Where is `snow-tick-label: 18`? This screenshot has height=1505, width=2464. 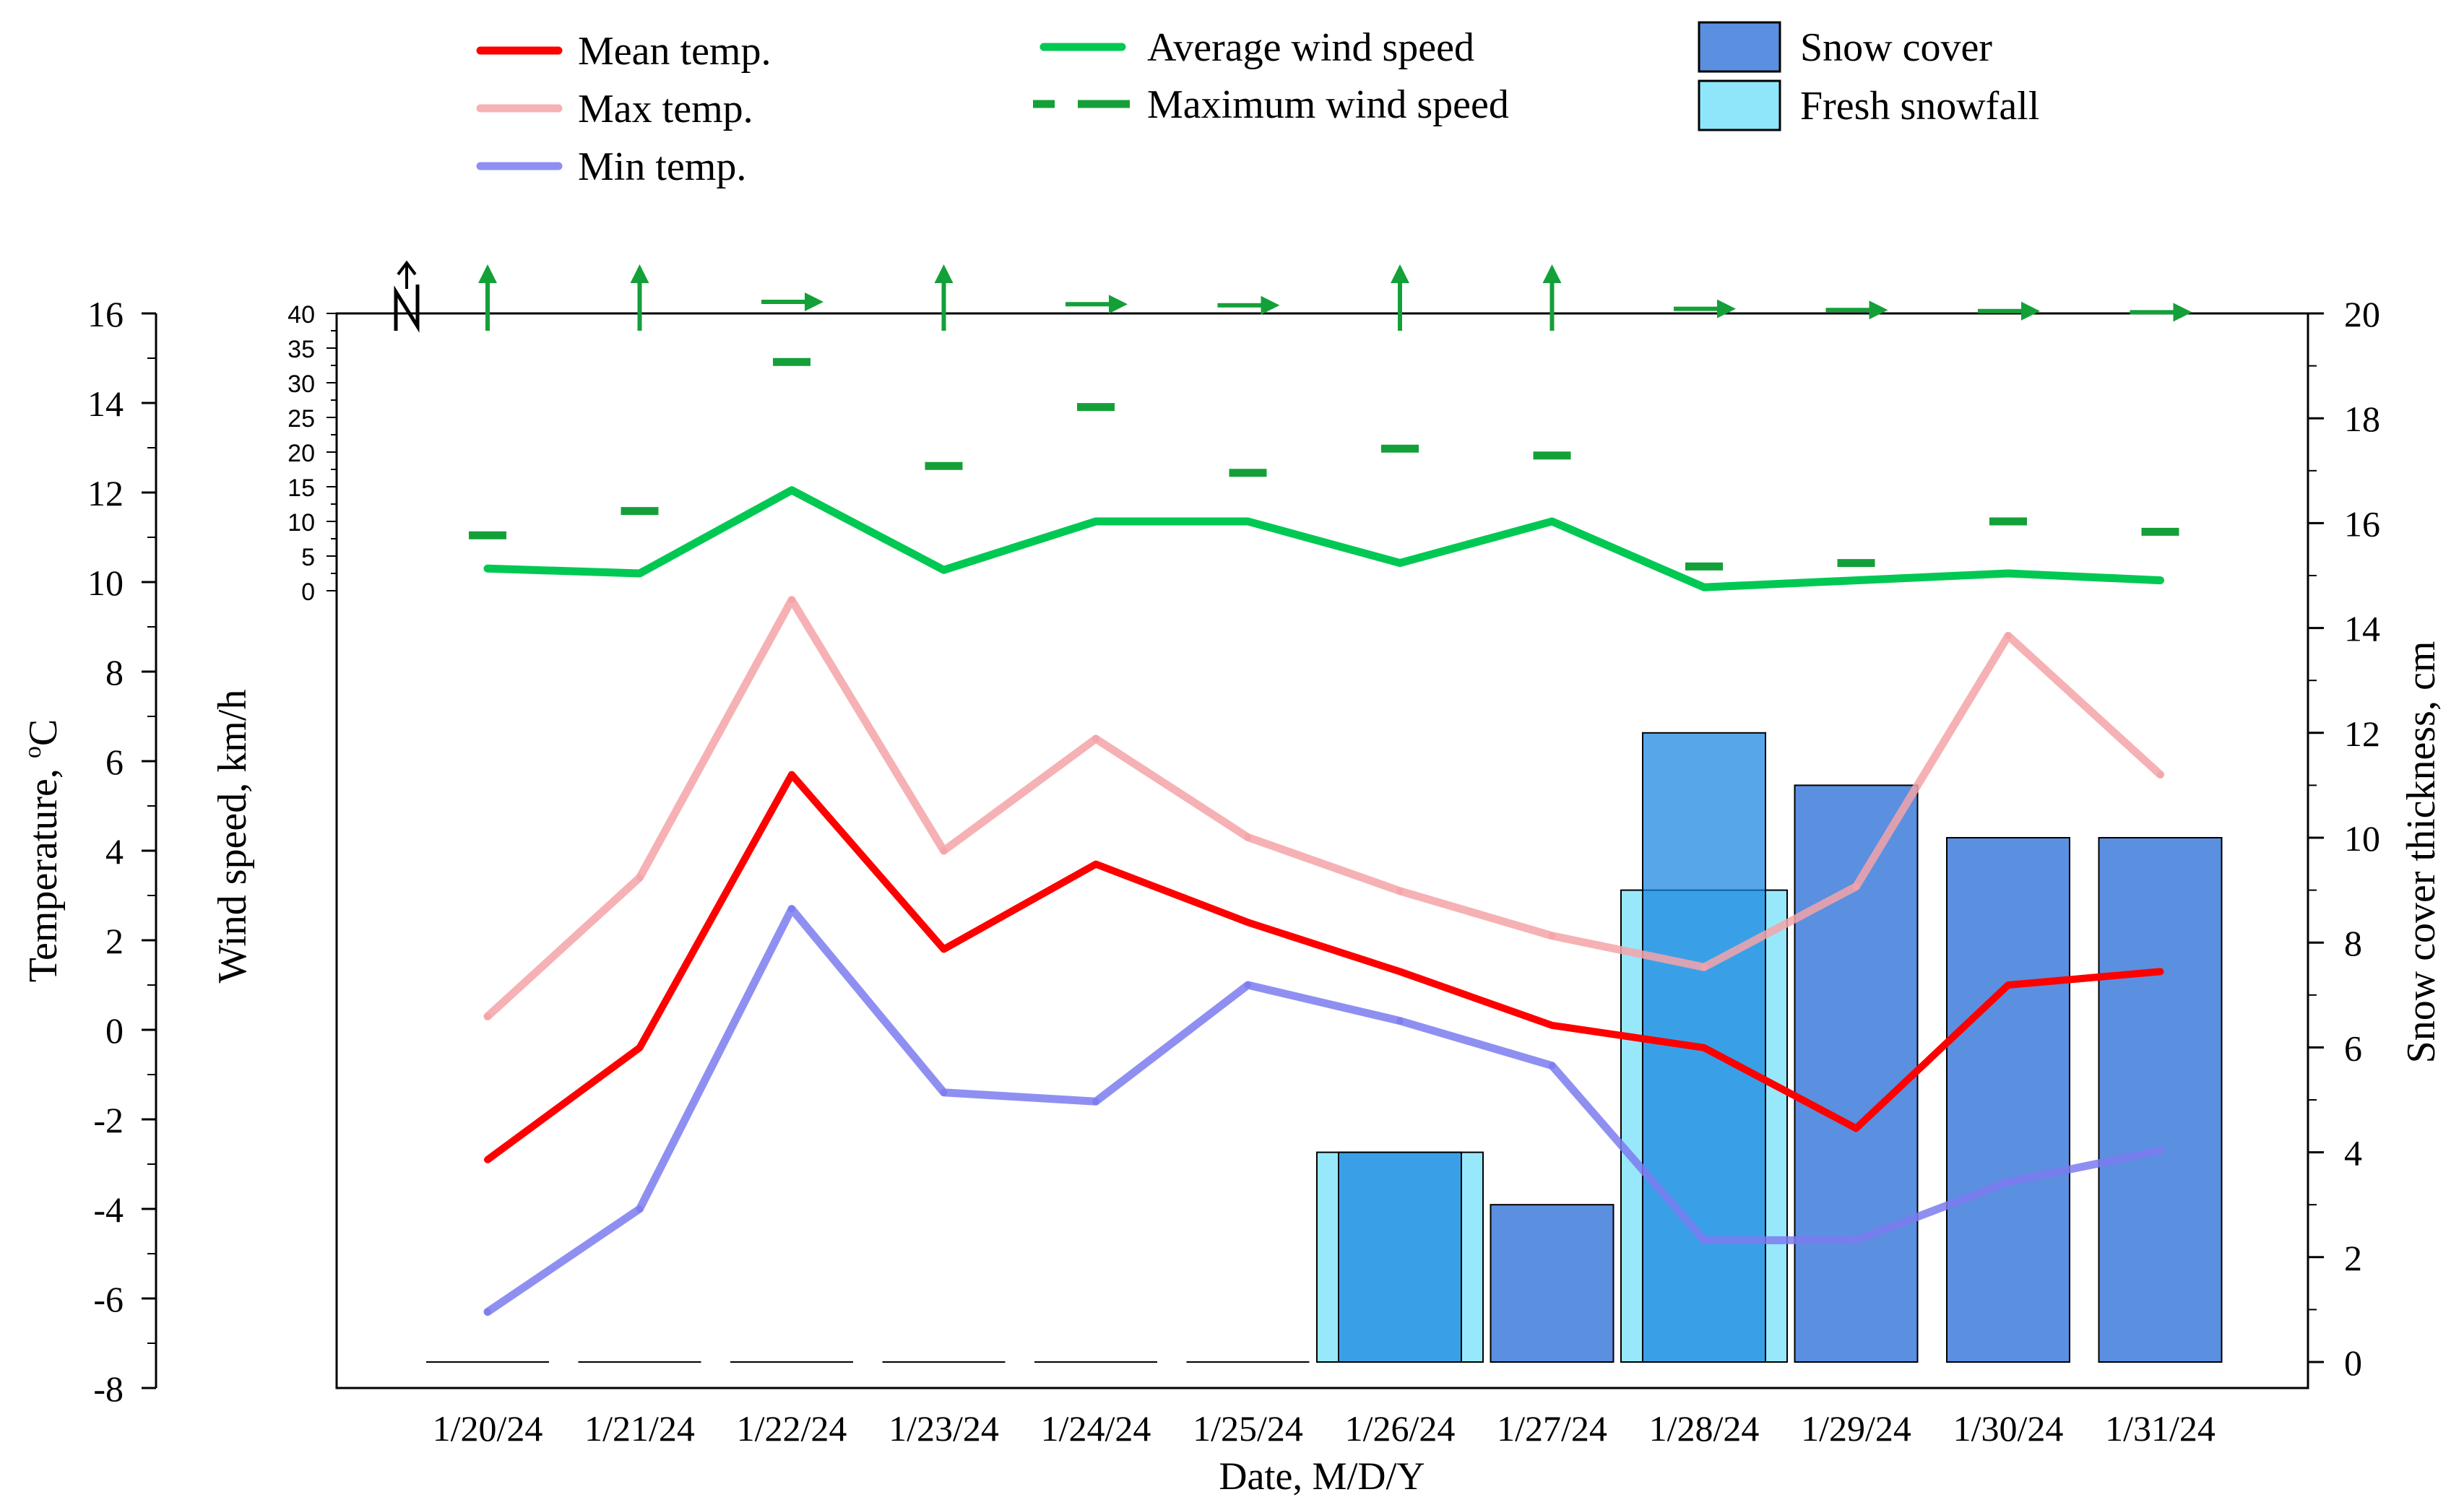
snow-tick-label: 18 is located at coordinates (2362, 419).